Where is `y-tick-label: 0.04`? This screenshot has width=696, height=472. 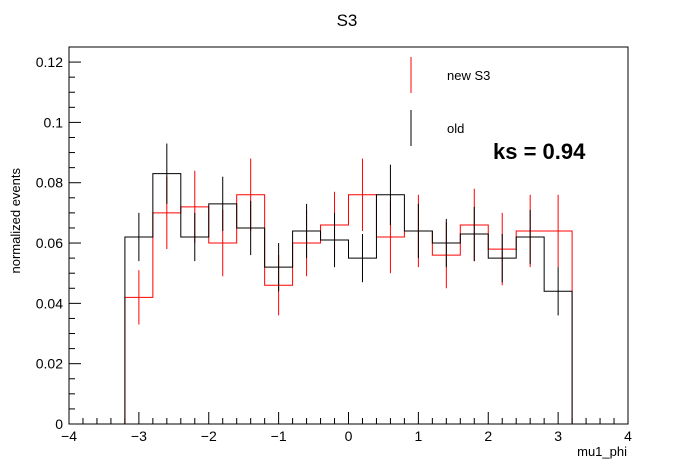
y-tick-label: 0.04 is located at coordinates (49, 303).